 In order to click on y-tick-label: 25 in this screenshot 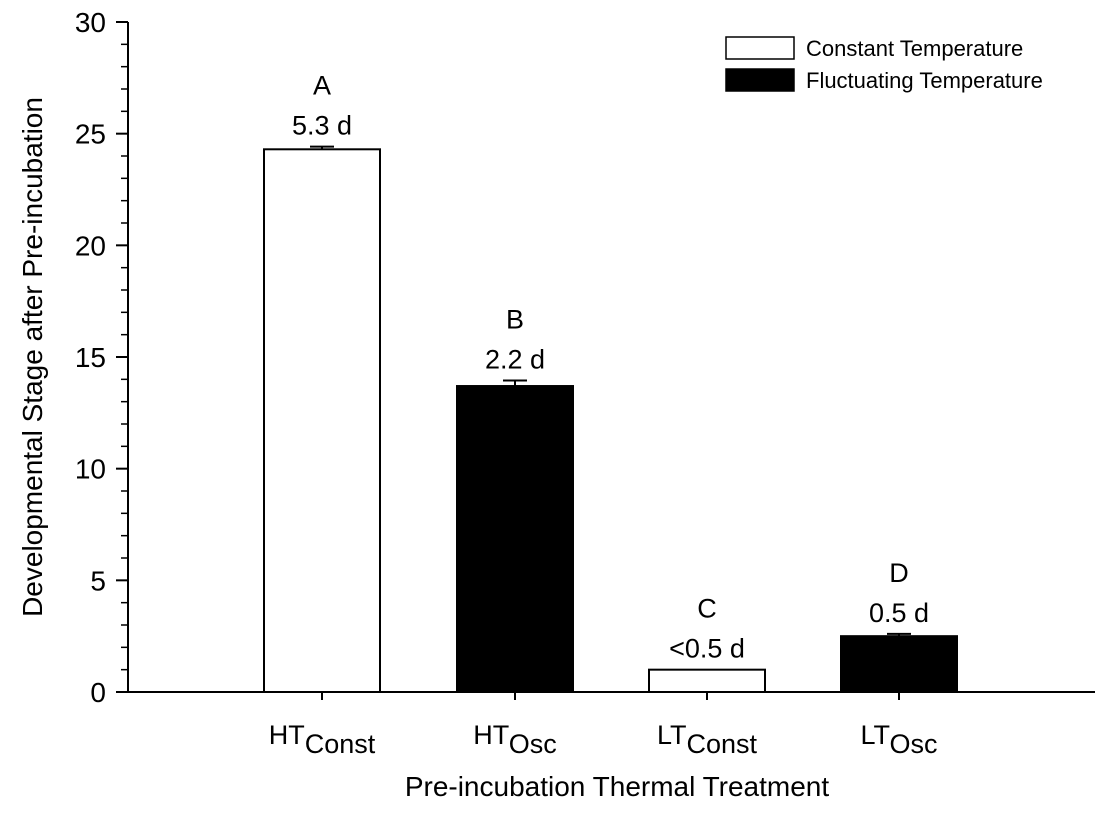, I will do `click(90, 134)`.